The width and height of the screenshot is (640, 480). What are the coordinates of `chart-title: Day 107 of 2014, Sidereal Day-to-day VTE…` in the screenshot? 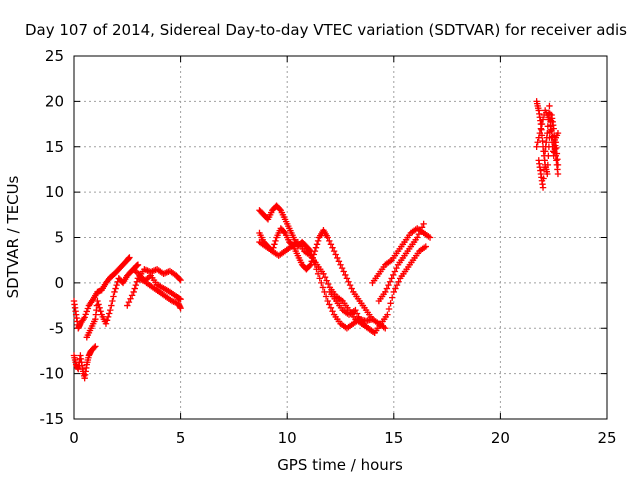 It's located at (326, 30).